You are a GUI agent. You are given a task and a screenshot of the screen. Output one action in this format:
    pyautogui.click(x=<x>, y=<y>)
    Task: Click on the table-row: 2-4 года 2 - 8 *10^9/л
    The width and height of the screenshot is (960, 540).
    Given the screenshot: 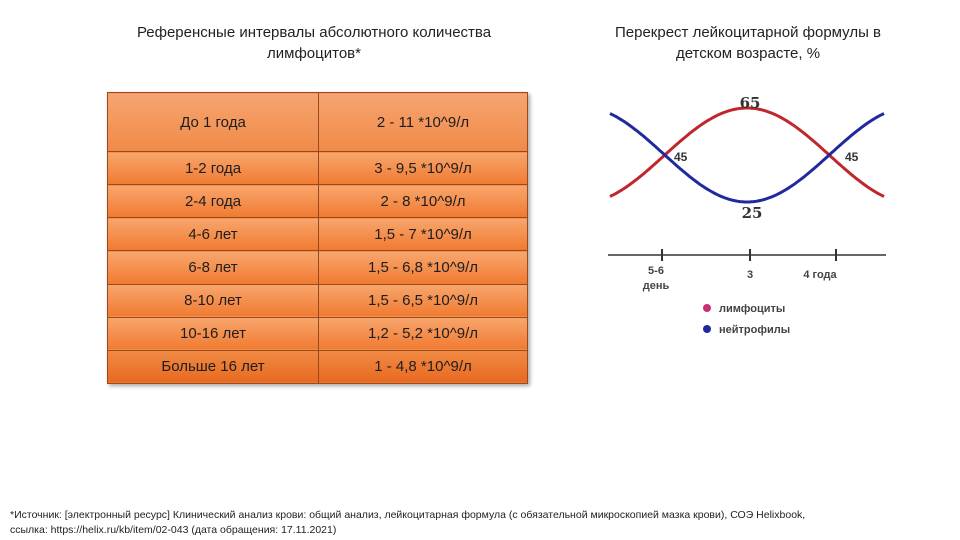 What is the action you would take?
    pyautogui.click(x=317, y=201)
    